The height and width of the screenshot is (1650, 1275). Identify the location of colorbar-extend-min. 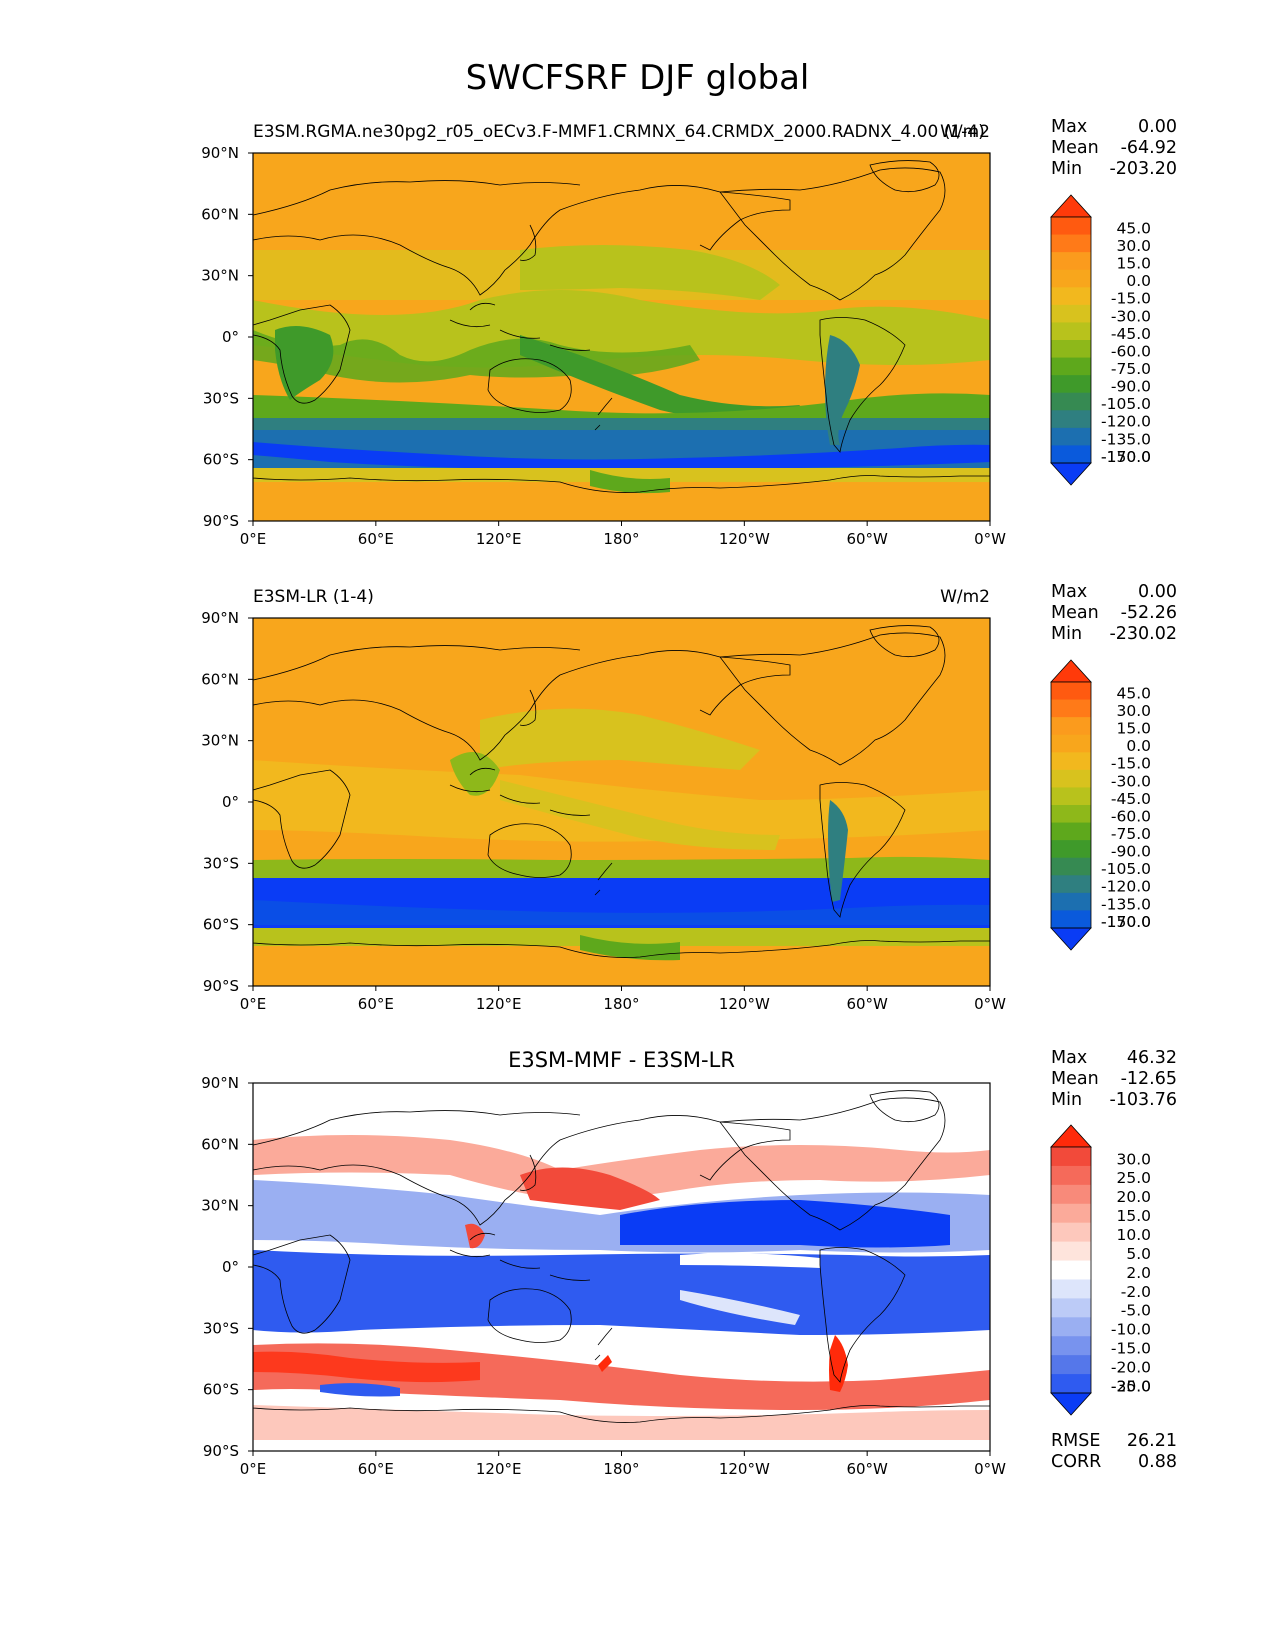
(1071, 939).